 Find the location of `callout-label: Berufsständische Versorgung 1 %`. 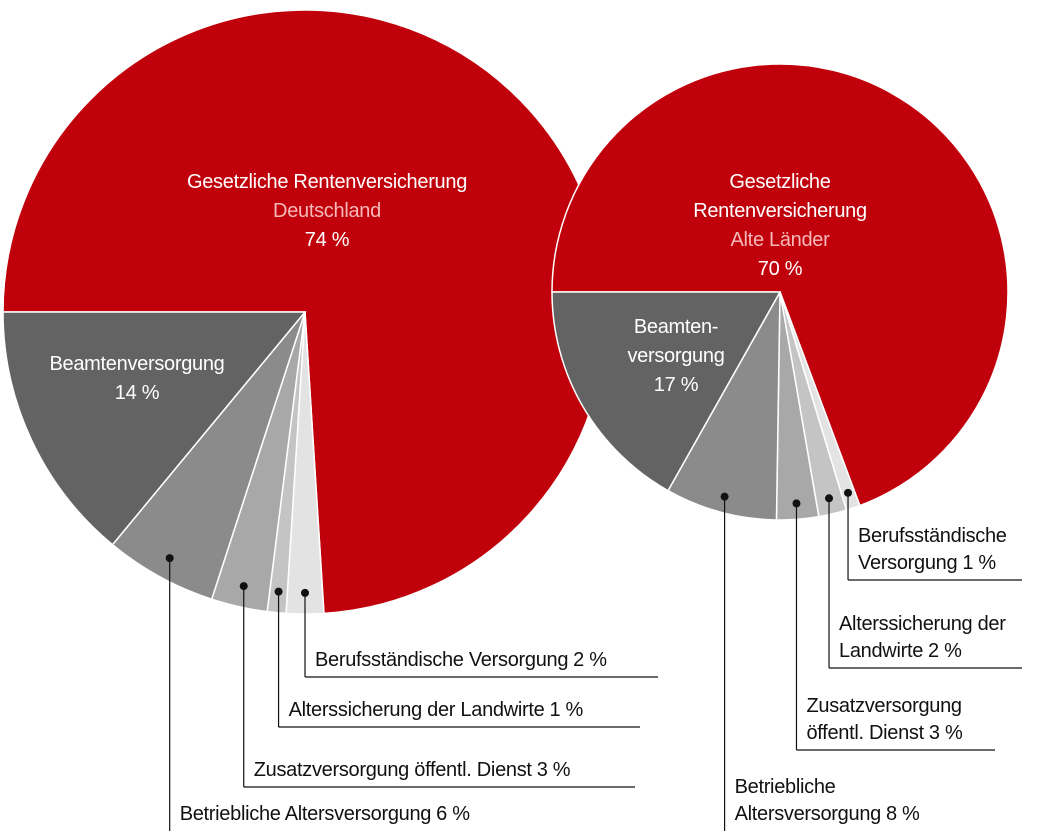

callout-label: Berufsständische Versorgung 1 % is located at coordinates (932, 550).